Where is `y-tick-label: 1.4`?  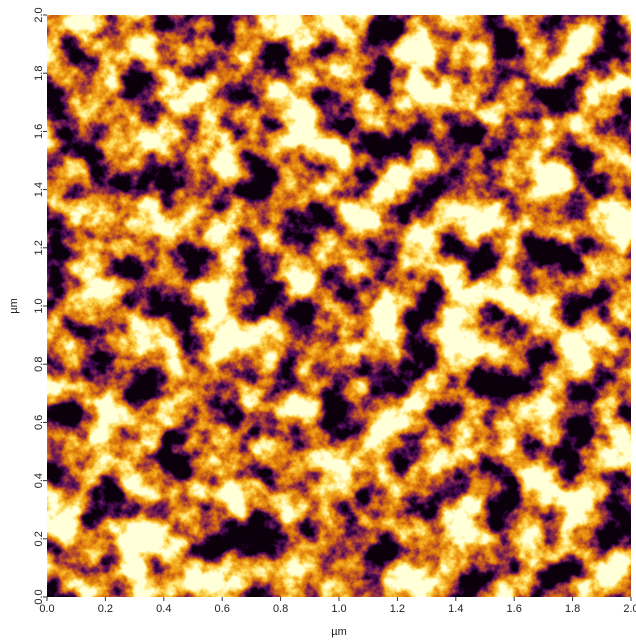
y-tick-label: 1.4 is located at coordinates (39, 189).